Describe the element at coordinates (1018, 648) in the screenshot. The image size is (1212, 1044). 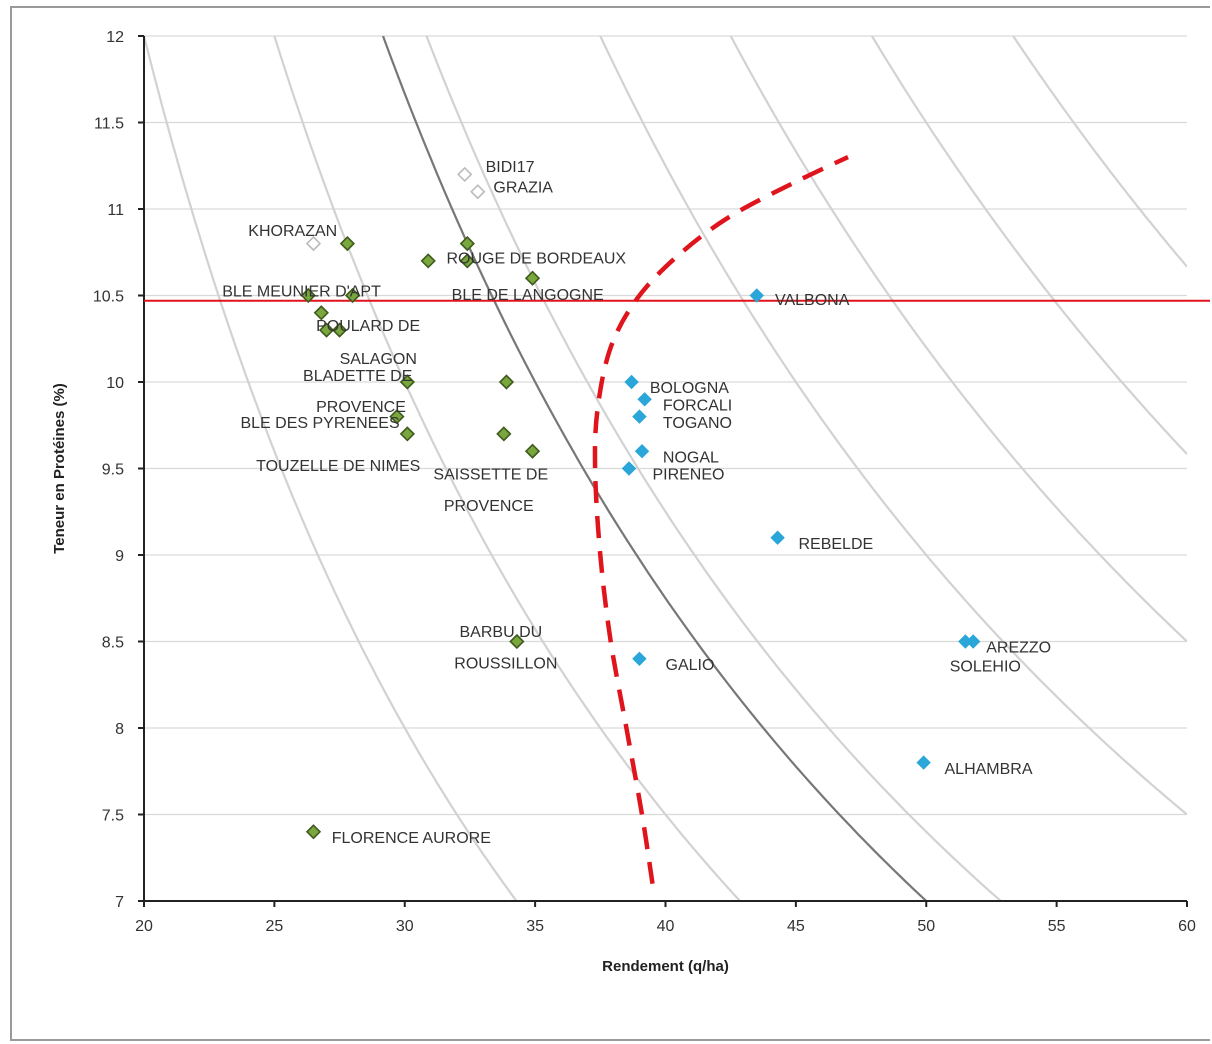
I see `point-label-22: AREZZO` at that location.